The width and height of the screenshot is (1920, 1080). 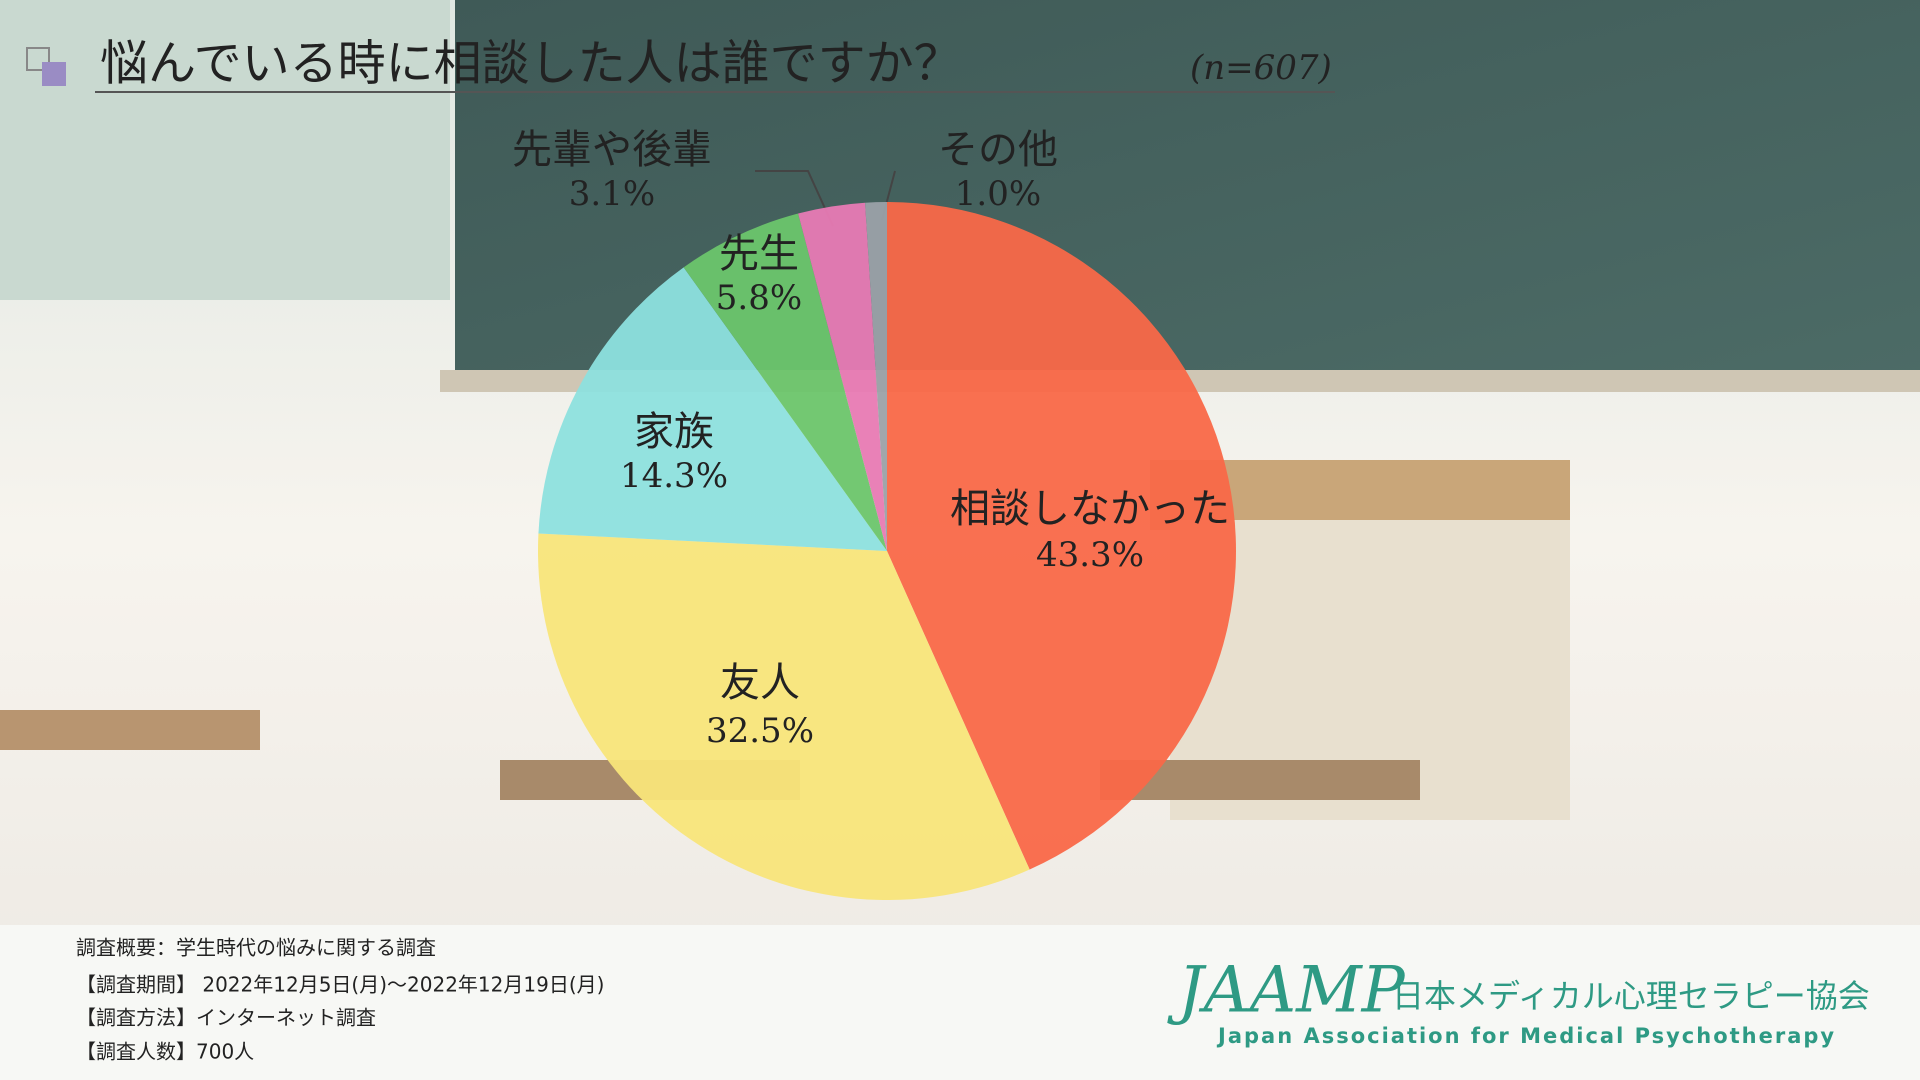 What do you see at coordinates (760, 731) in the screenshot?
I see `slice-value-label: 32.5%` at bounding box center [760, 731].